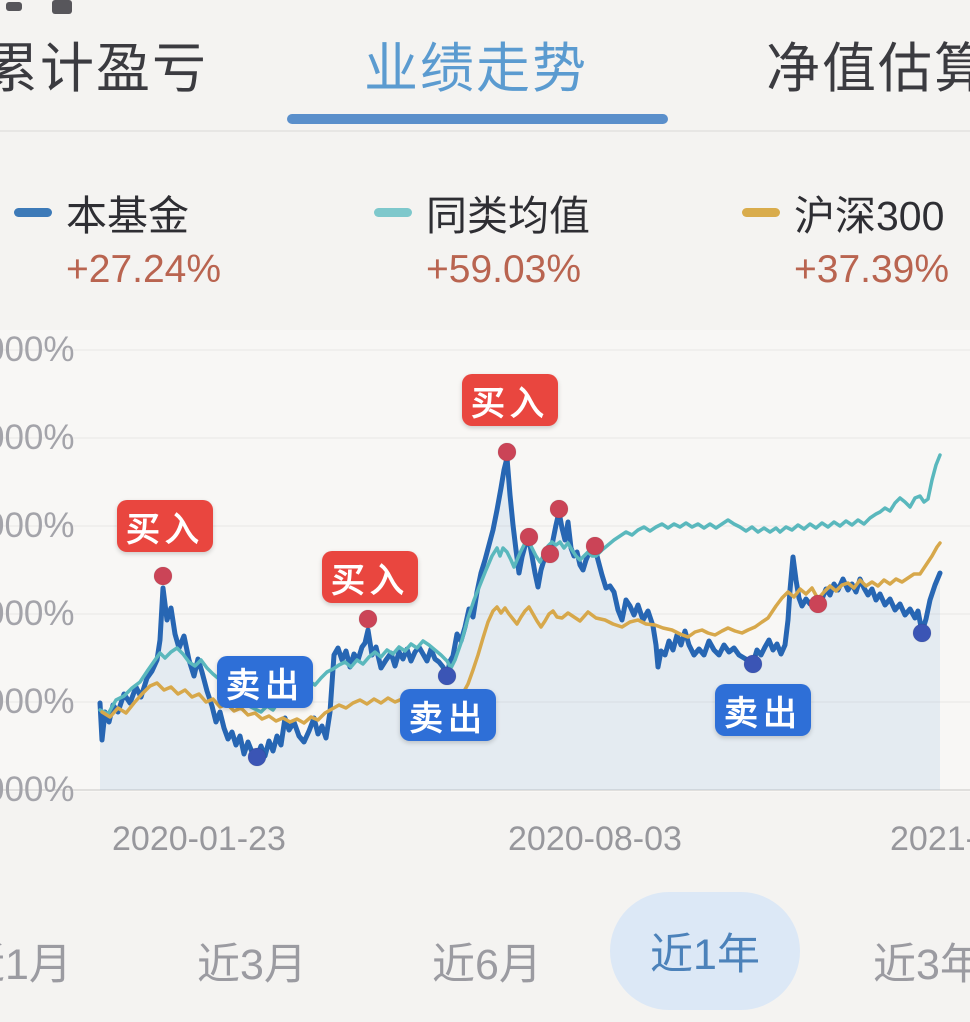 This screenshot has width=970, height=1022. I want to click on time-range-button-近1月: 近1月, so click(36, 965).